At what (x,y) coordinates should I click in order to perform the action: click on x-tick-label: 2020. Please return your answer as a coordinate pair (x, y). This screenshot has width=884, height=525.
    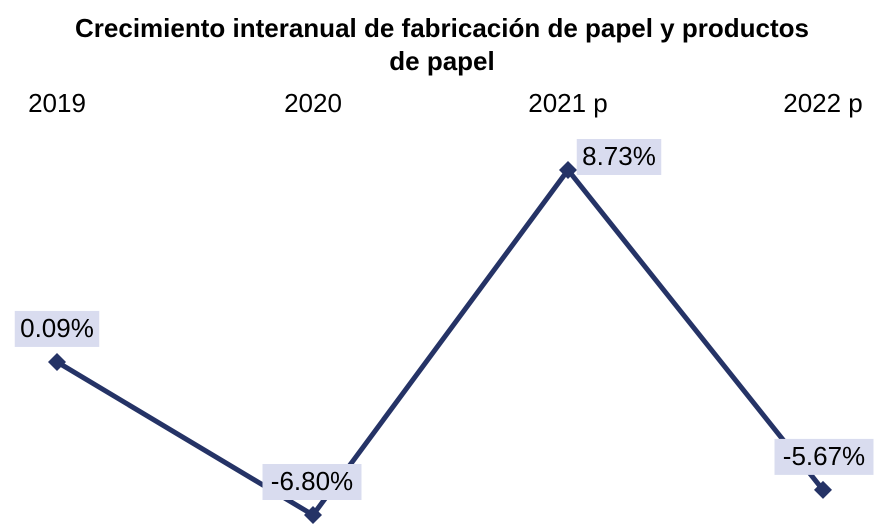
    Looking at the image, I should click on (313, 103).